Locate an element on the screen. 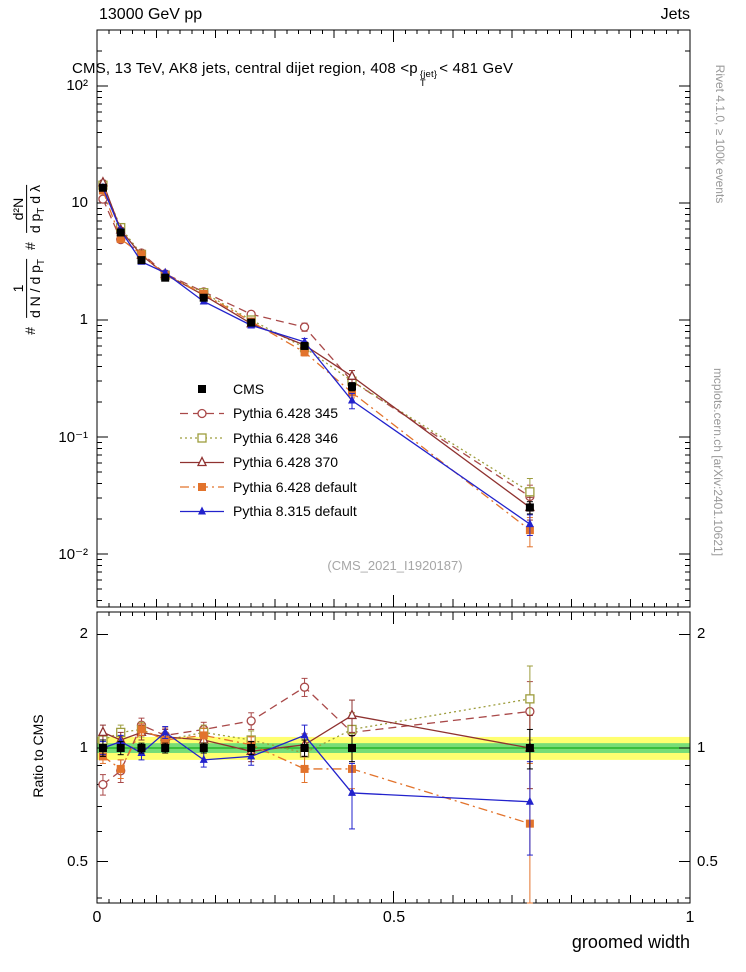  main-ytick-1e-2: 10⁻² is located at coordinates (73, 554).